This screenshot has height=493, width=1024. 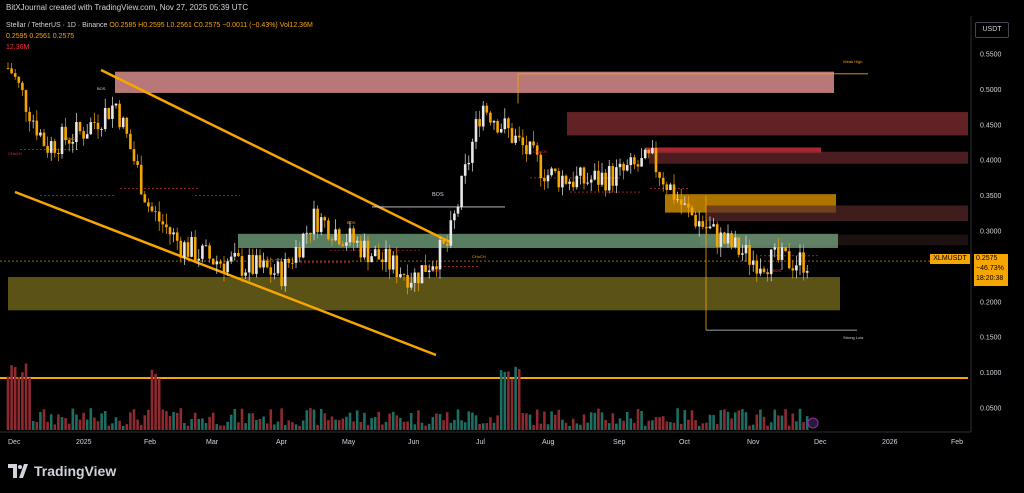 I want to click on chart-annotation: CHoCH, so click(x=71, y=138).